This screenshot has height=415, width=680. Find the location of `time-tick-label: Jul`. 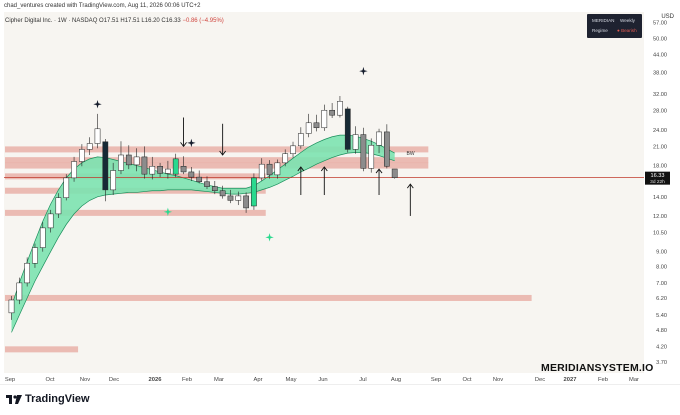

time-tick-label: Jul is located at coordinates (362, 380).